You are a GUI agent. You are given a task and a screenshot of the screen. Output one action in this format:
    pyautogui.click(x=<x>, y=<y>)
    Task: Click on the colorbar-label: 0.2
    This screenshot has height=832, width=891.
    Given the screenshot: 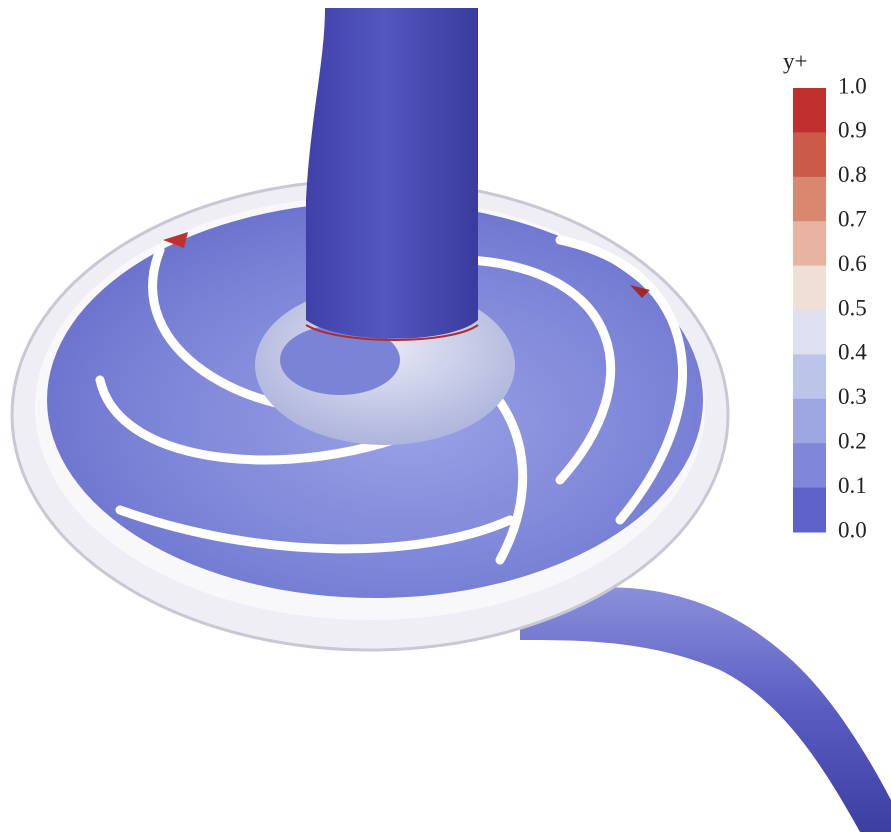 What is the action you would take?
    pyautogui.click(x=852, y=440)
    